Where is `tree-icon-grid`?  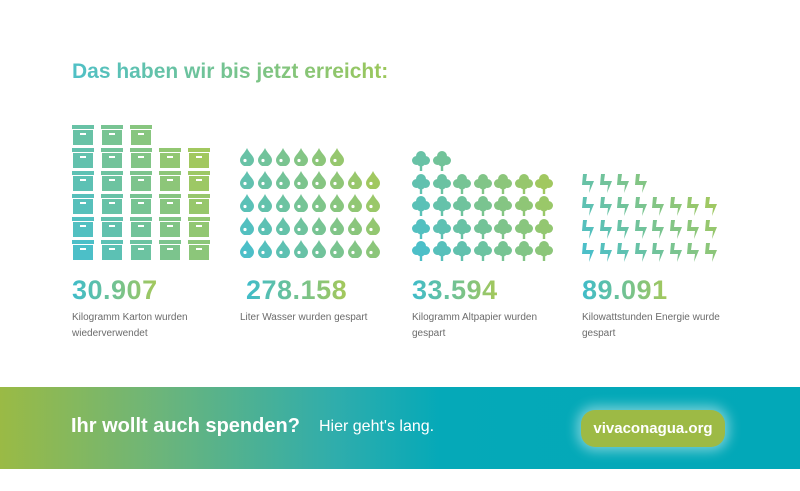 tree-icon-grid is located at coordinates (497, 193).